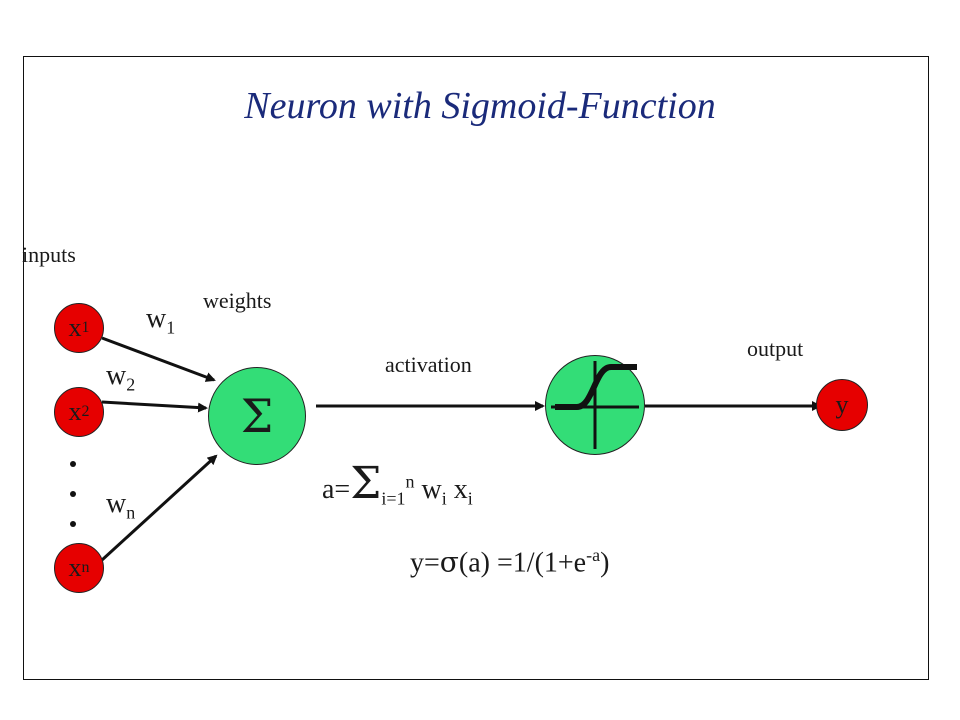 The width and height of the screenshot is (960, 720). What do you see at coordinates (431, 489) in the screenshot?
I see `formula-weight: w` at bounding box center [431, 489].